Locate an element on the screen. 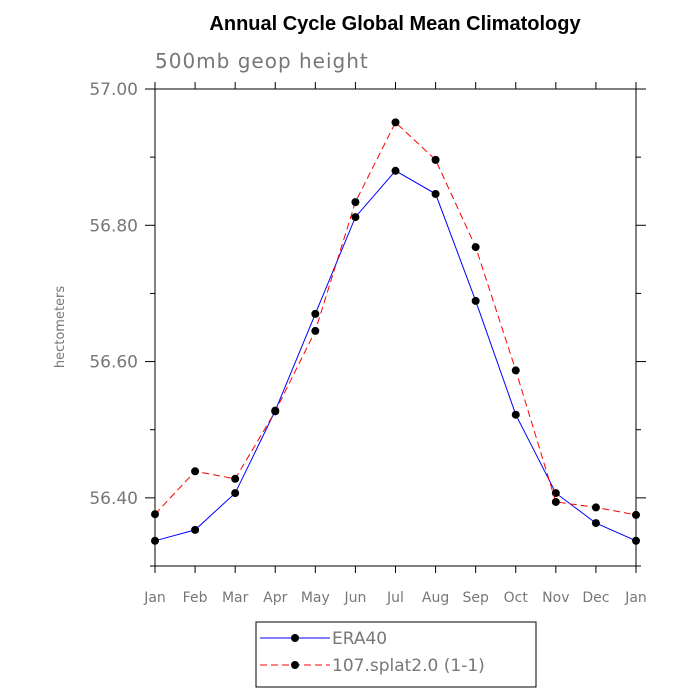 The image size is (700, 700). x-tick-label: Dec is located at coordinates (595, 598).